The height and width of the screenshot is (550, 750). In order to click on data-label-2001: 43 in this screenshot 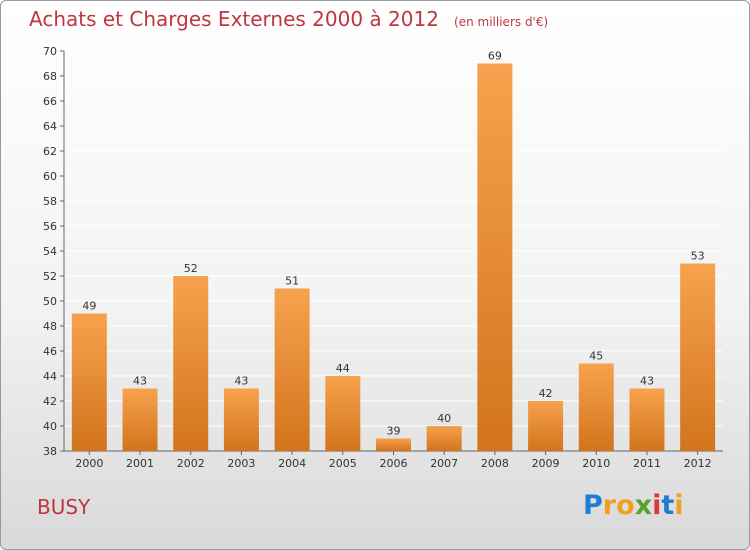, I will do `click(140, 381)`.